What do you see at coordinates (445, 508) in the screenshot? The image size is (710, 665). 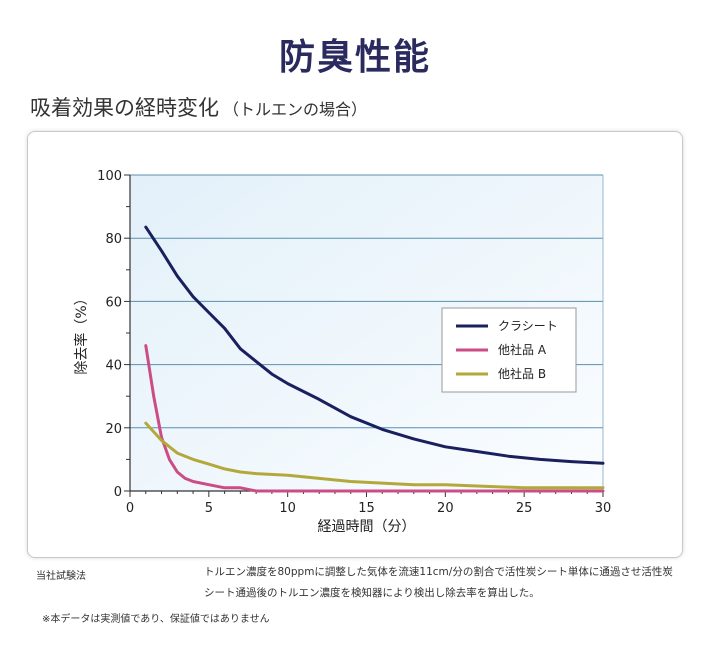 I see `x-tick-label: 20` at bounding box center [445, 508].